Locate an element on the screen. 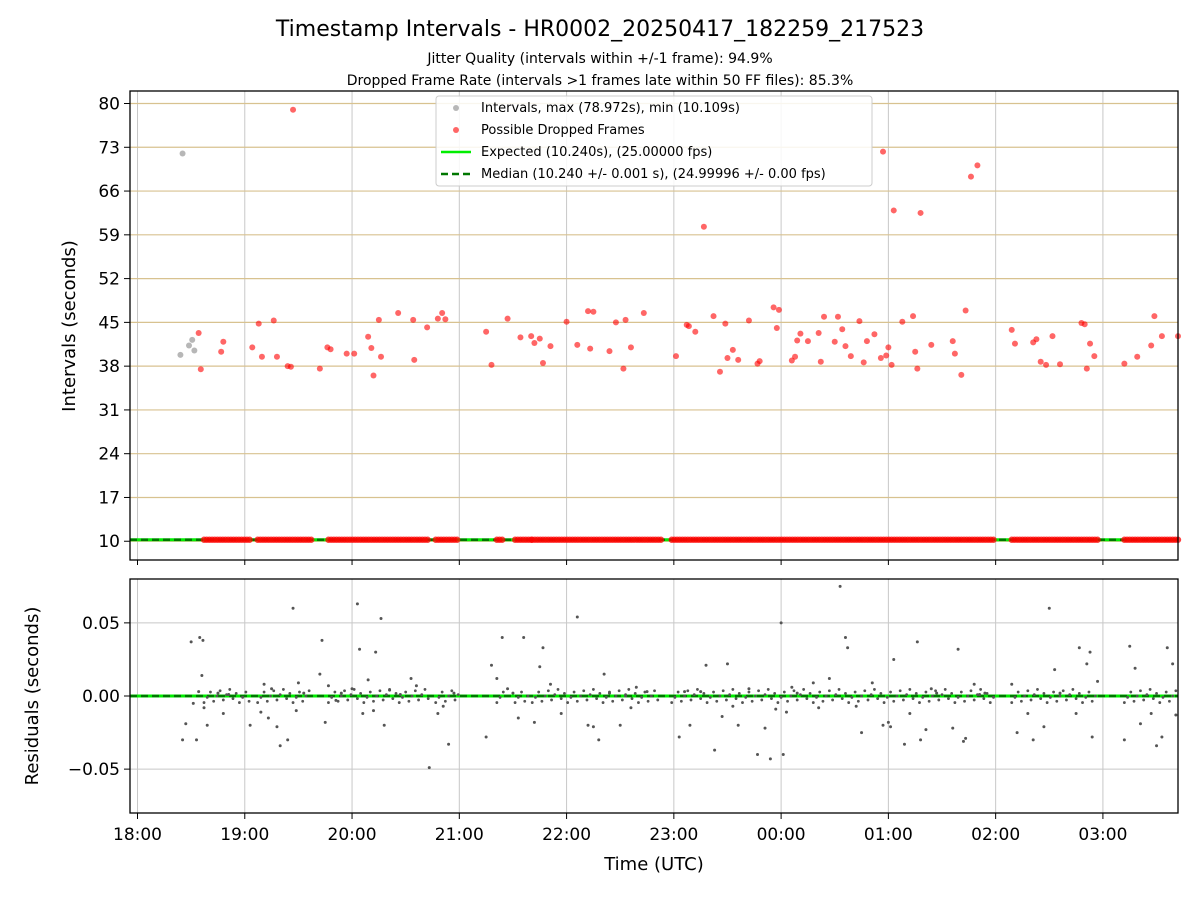 Image resolution: width=1200 pixels, height=900 pixels. time-xtick-label-1: 19:00 is located at coordinates (244, 835).